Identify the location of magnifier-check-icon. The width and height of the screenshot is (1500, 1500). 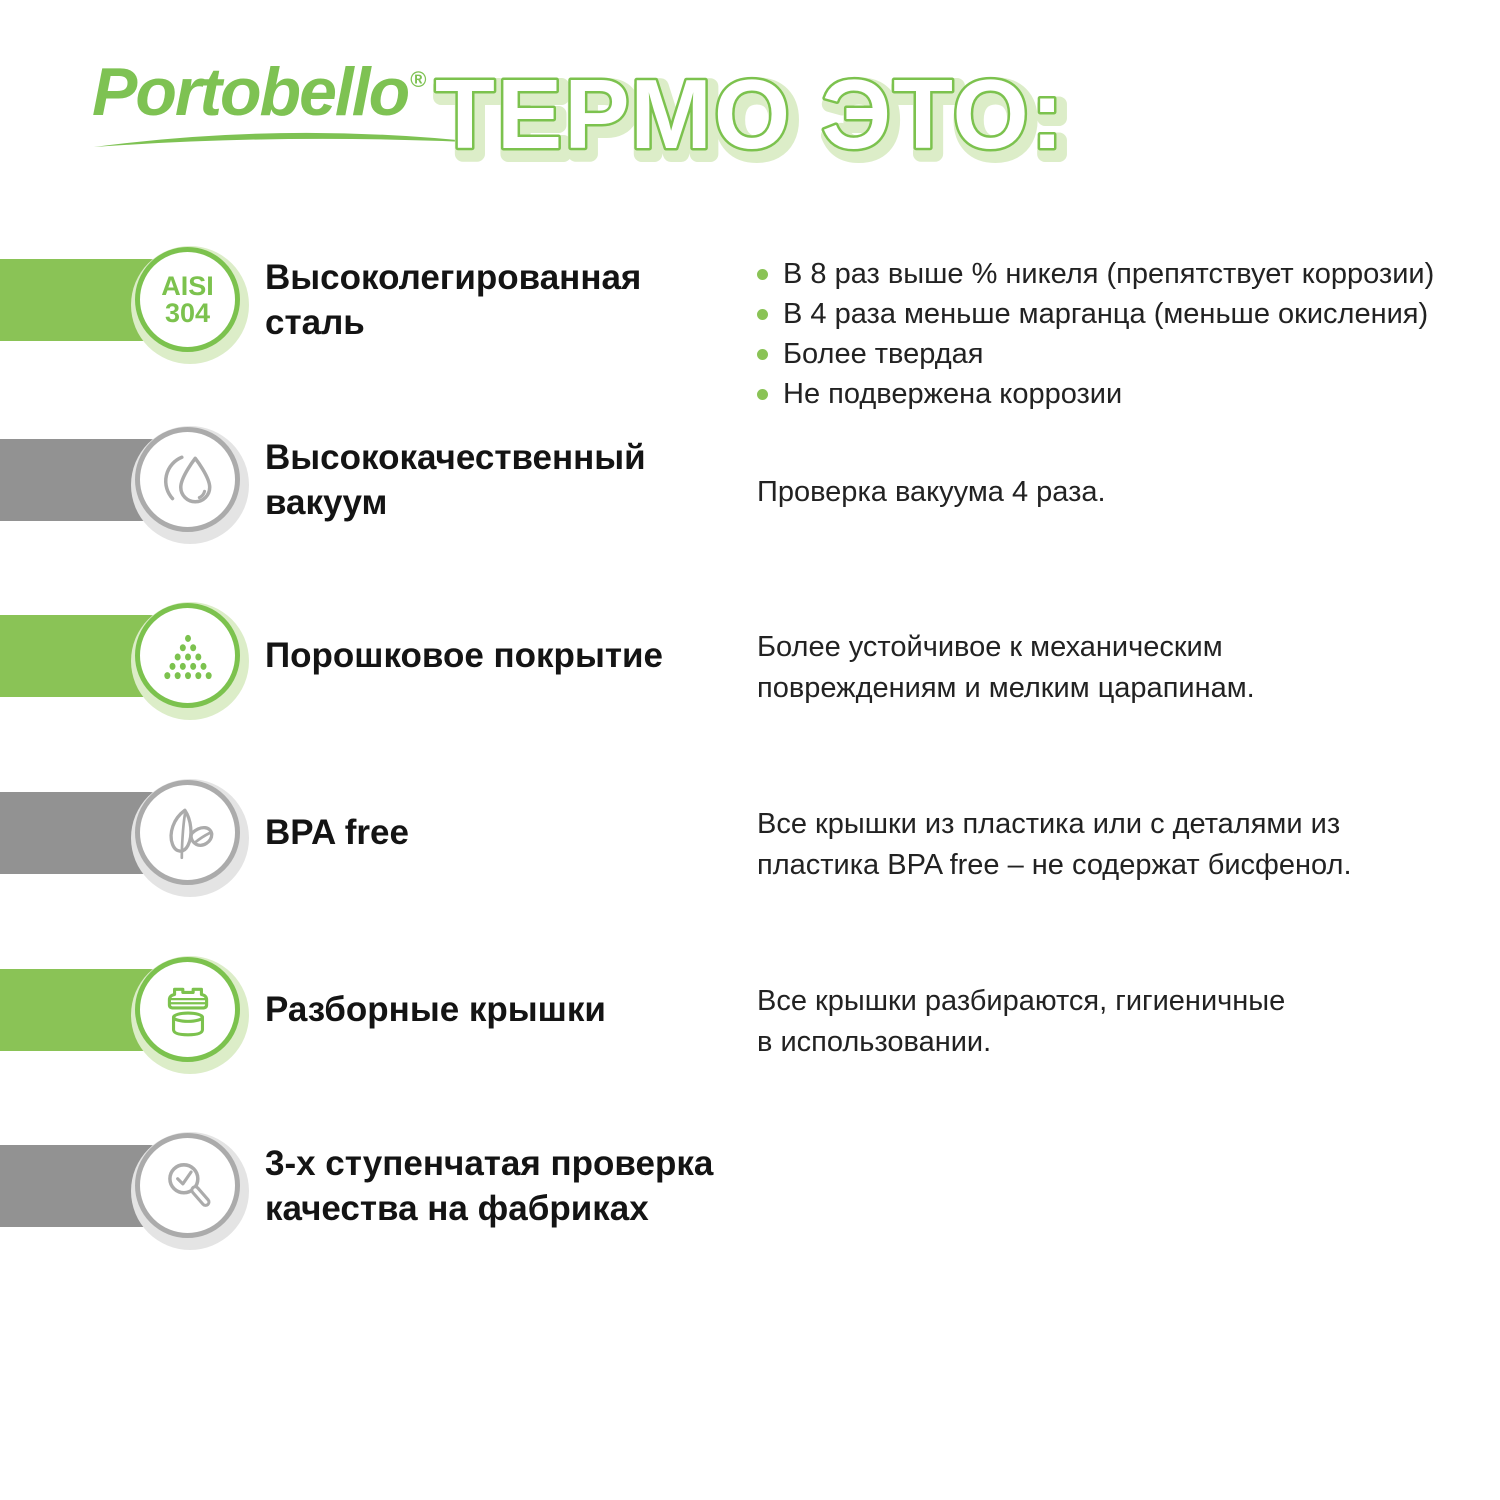
(188, 1184).